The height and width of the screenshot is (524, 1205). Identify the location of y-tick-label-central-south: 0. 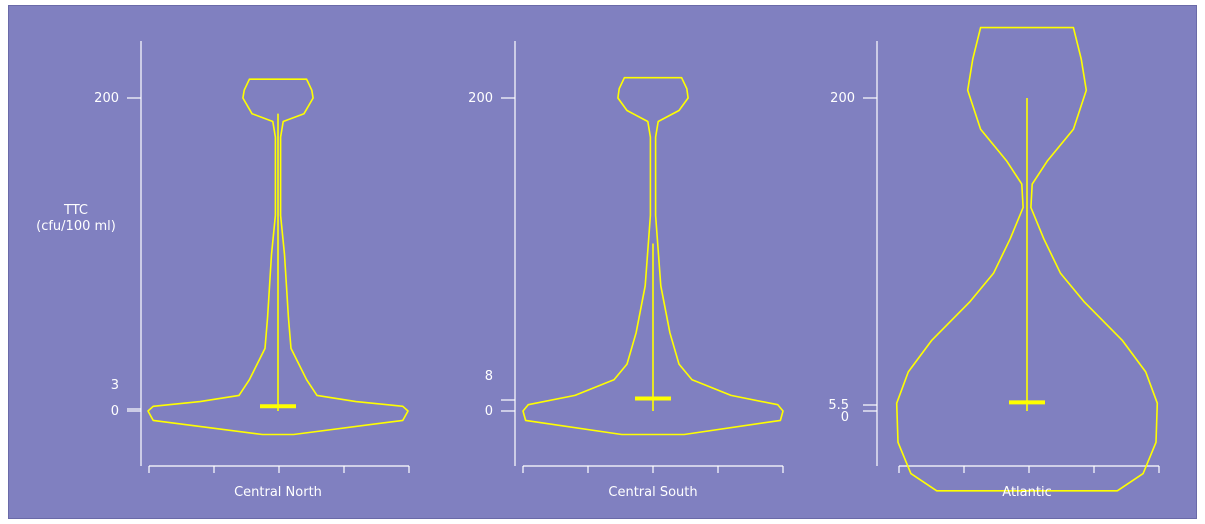
(489, 411).